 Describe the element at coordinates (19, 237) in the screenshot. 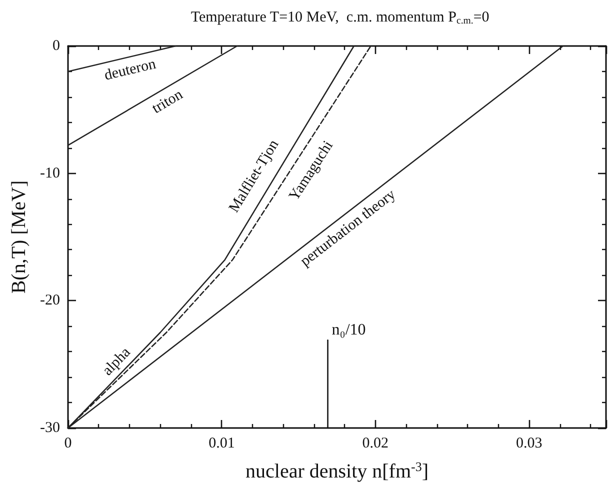

I see `y-axis-title: B(n,T) [MeV]` at that location.